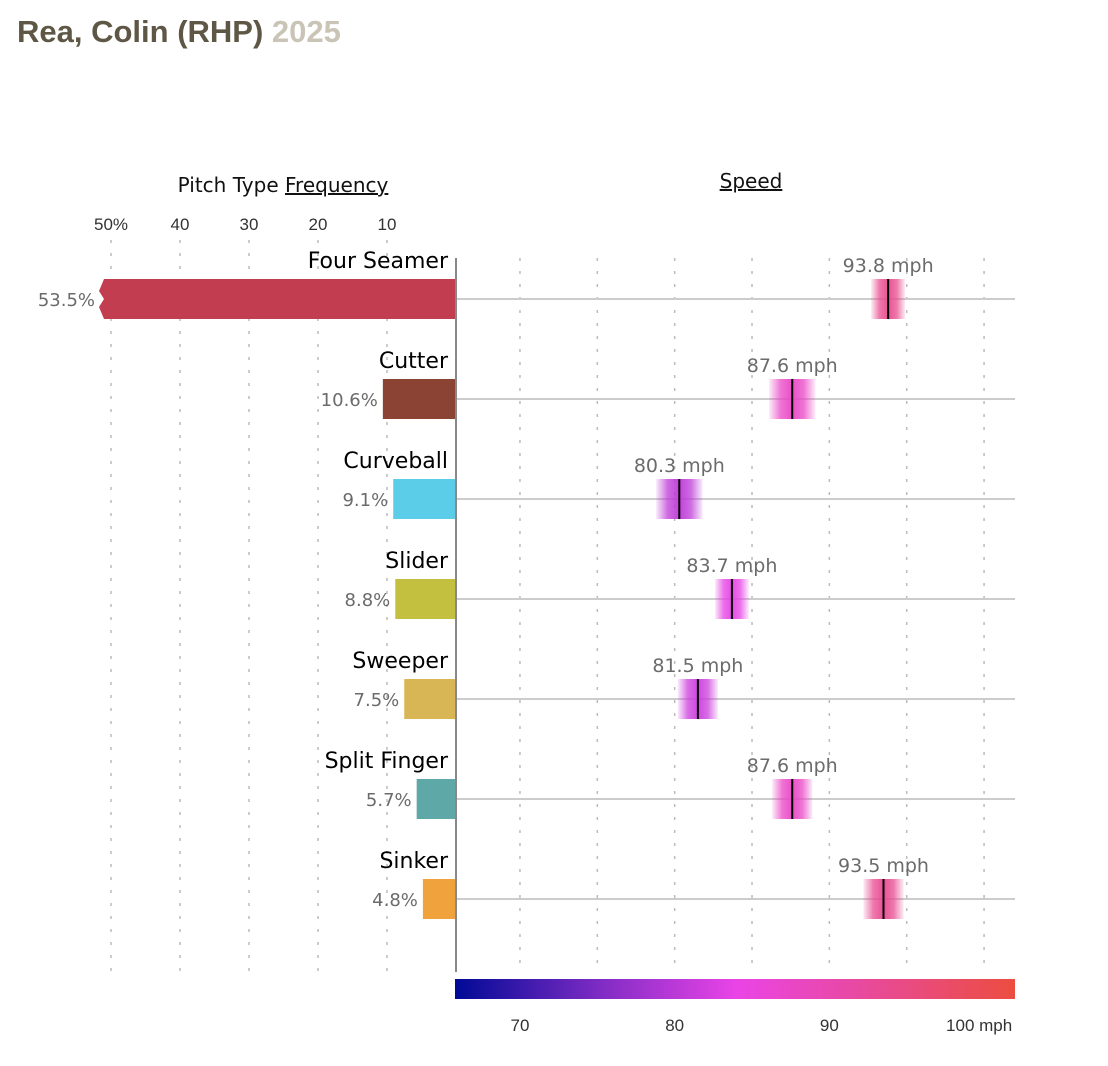 This screenshot has height=1066, width=1108. Describe the element at coordinates (670, 784) in the screenshot. I see `pitch-row: Split Finger 5.7% 87.6 mph` at that location.